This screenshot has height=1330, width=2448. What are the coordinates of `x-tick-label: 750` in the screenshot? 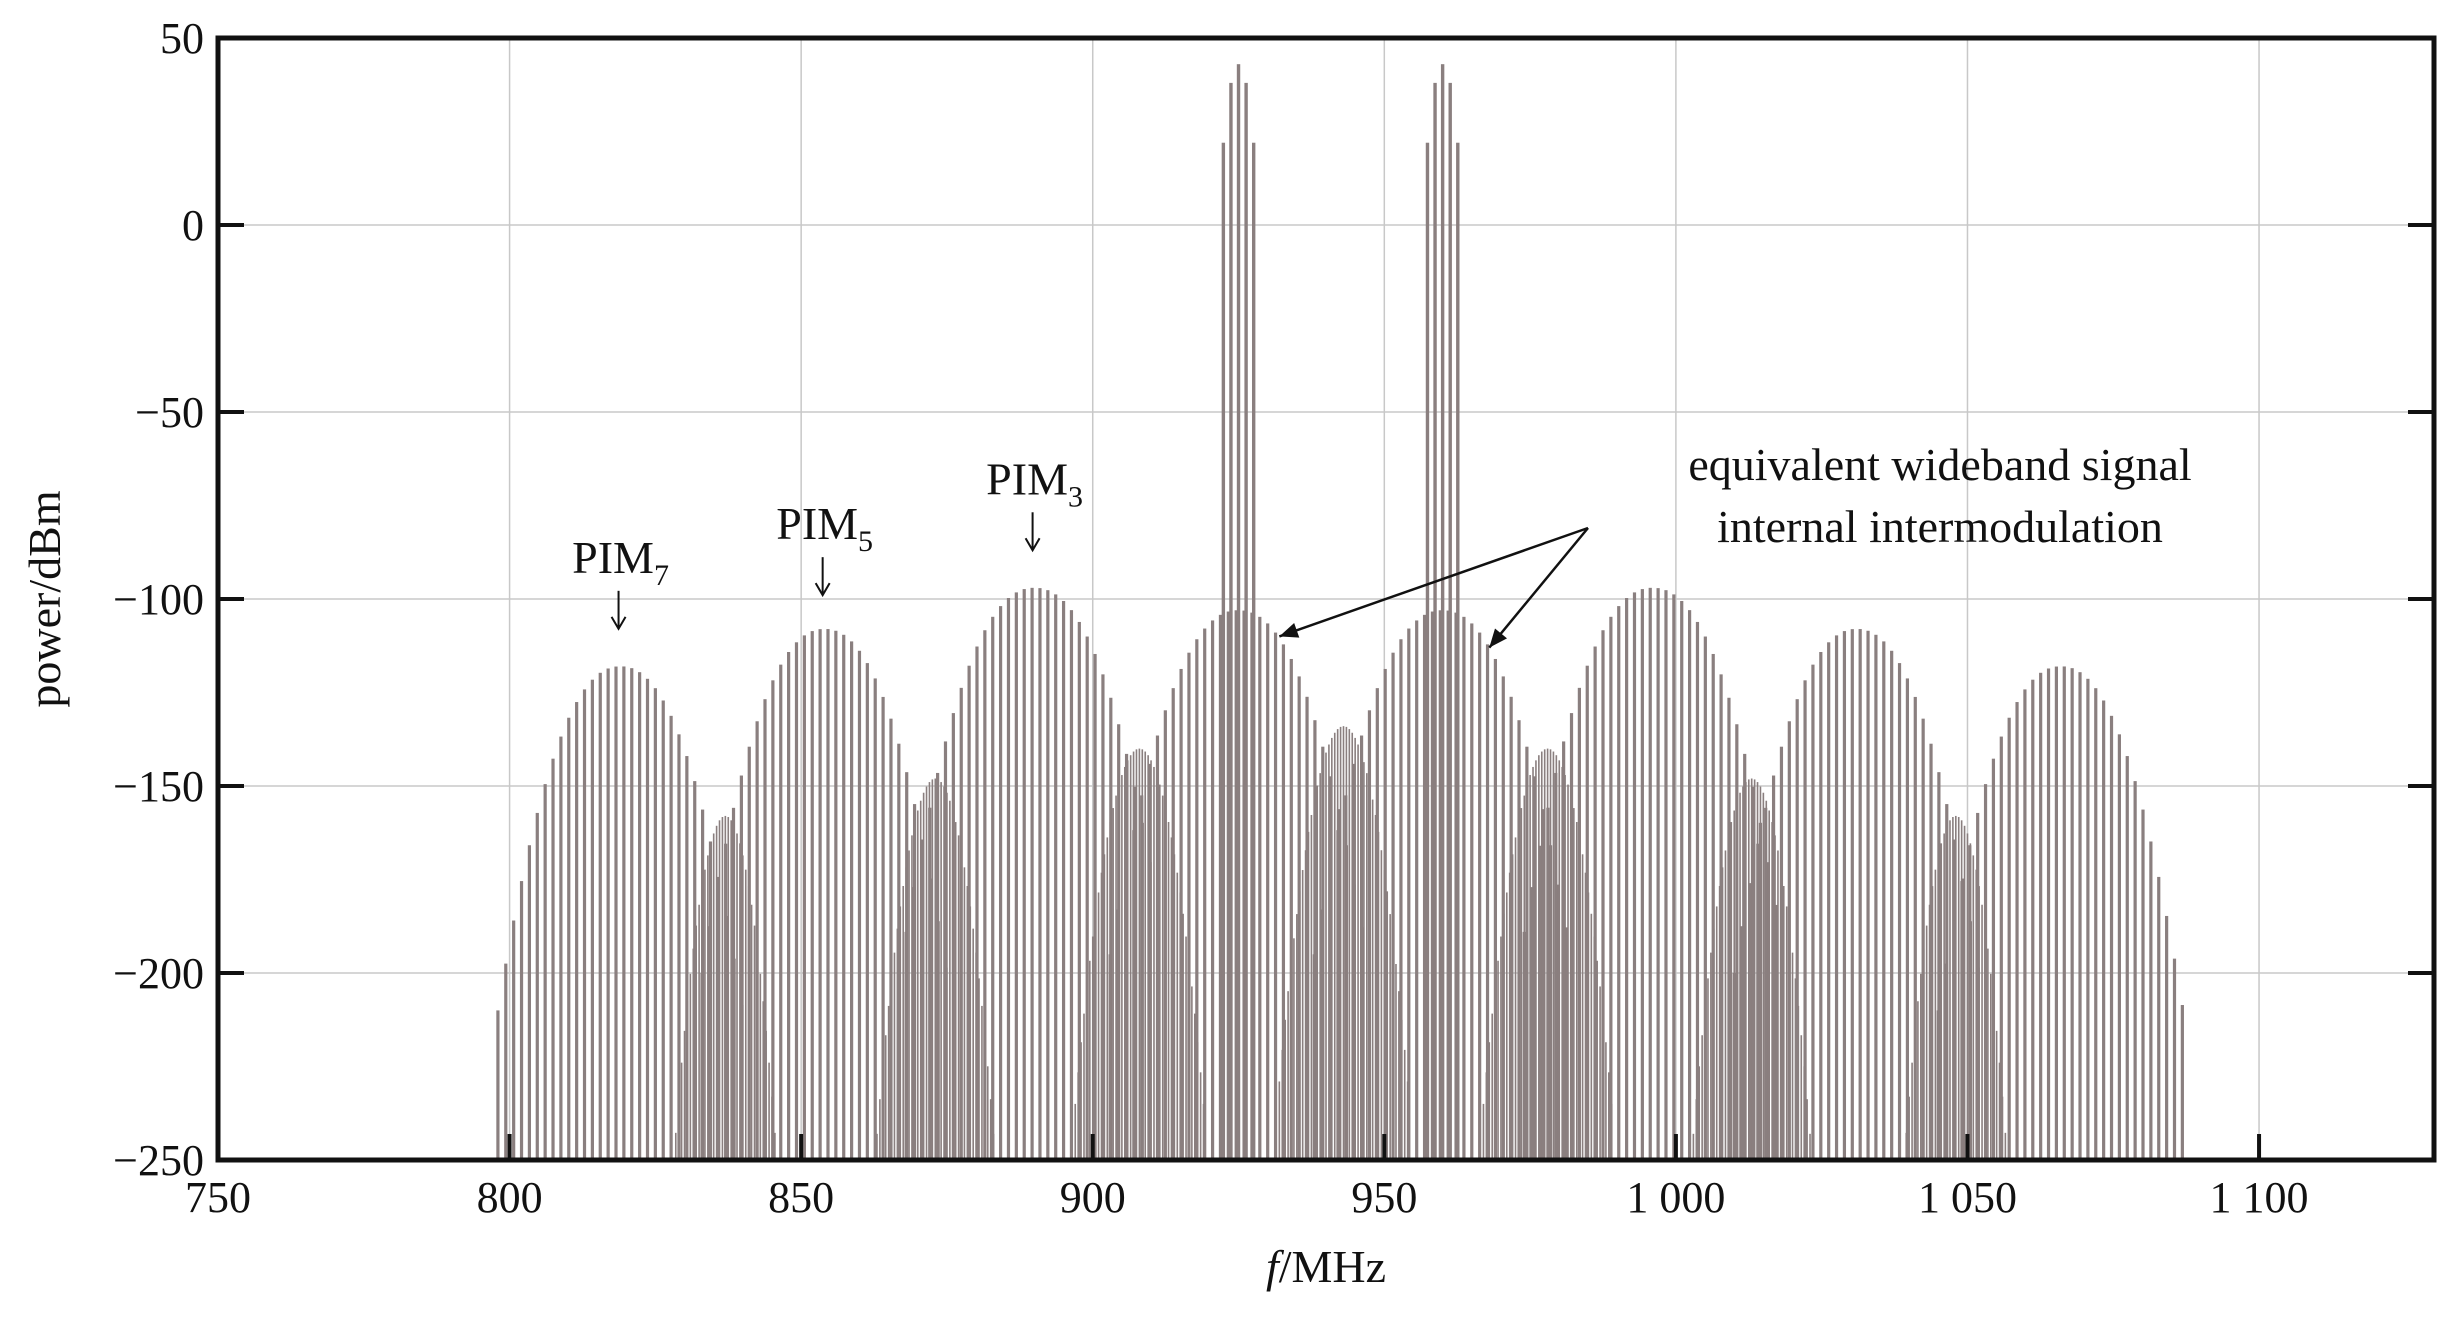 It's located at (218, 1197).